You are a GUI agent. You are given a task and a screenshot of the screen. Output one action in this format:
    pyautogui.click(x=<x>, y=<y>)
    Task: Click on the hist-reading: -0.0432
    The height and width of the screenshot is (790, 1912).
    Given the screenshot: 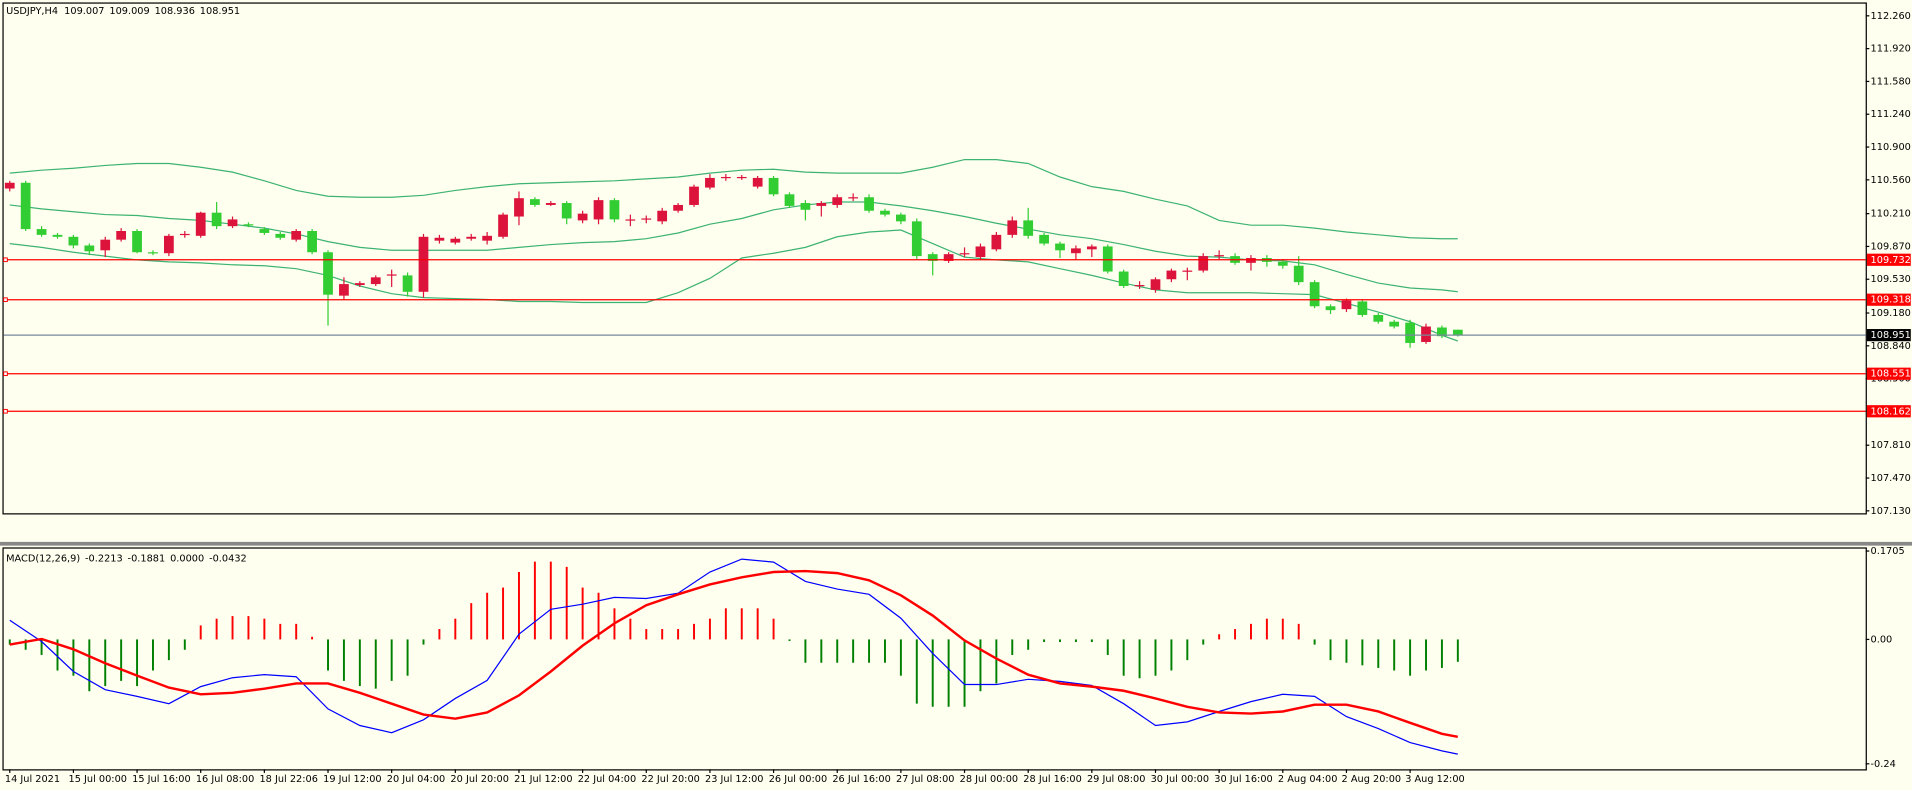 What is the action you would take?
    pyautogui.click(x=228, y=558)
    